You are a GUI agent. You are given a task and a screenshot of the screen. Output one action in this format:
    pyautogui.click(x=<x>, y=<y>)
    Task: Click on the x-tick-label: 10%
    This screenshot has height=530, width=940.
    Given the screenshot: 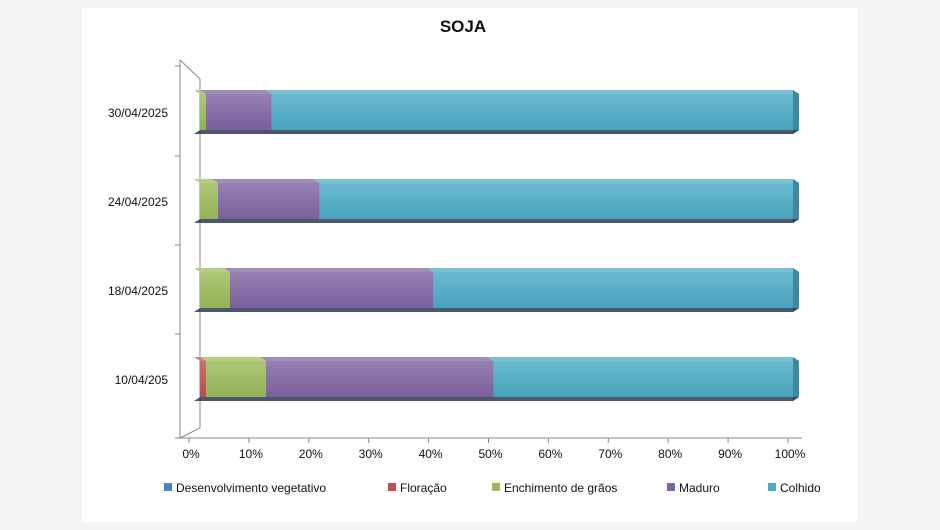 What is the action you would take?
    pyautogui.click(x=251, y=454)
    